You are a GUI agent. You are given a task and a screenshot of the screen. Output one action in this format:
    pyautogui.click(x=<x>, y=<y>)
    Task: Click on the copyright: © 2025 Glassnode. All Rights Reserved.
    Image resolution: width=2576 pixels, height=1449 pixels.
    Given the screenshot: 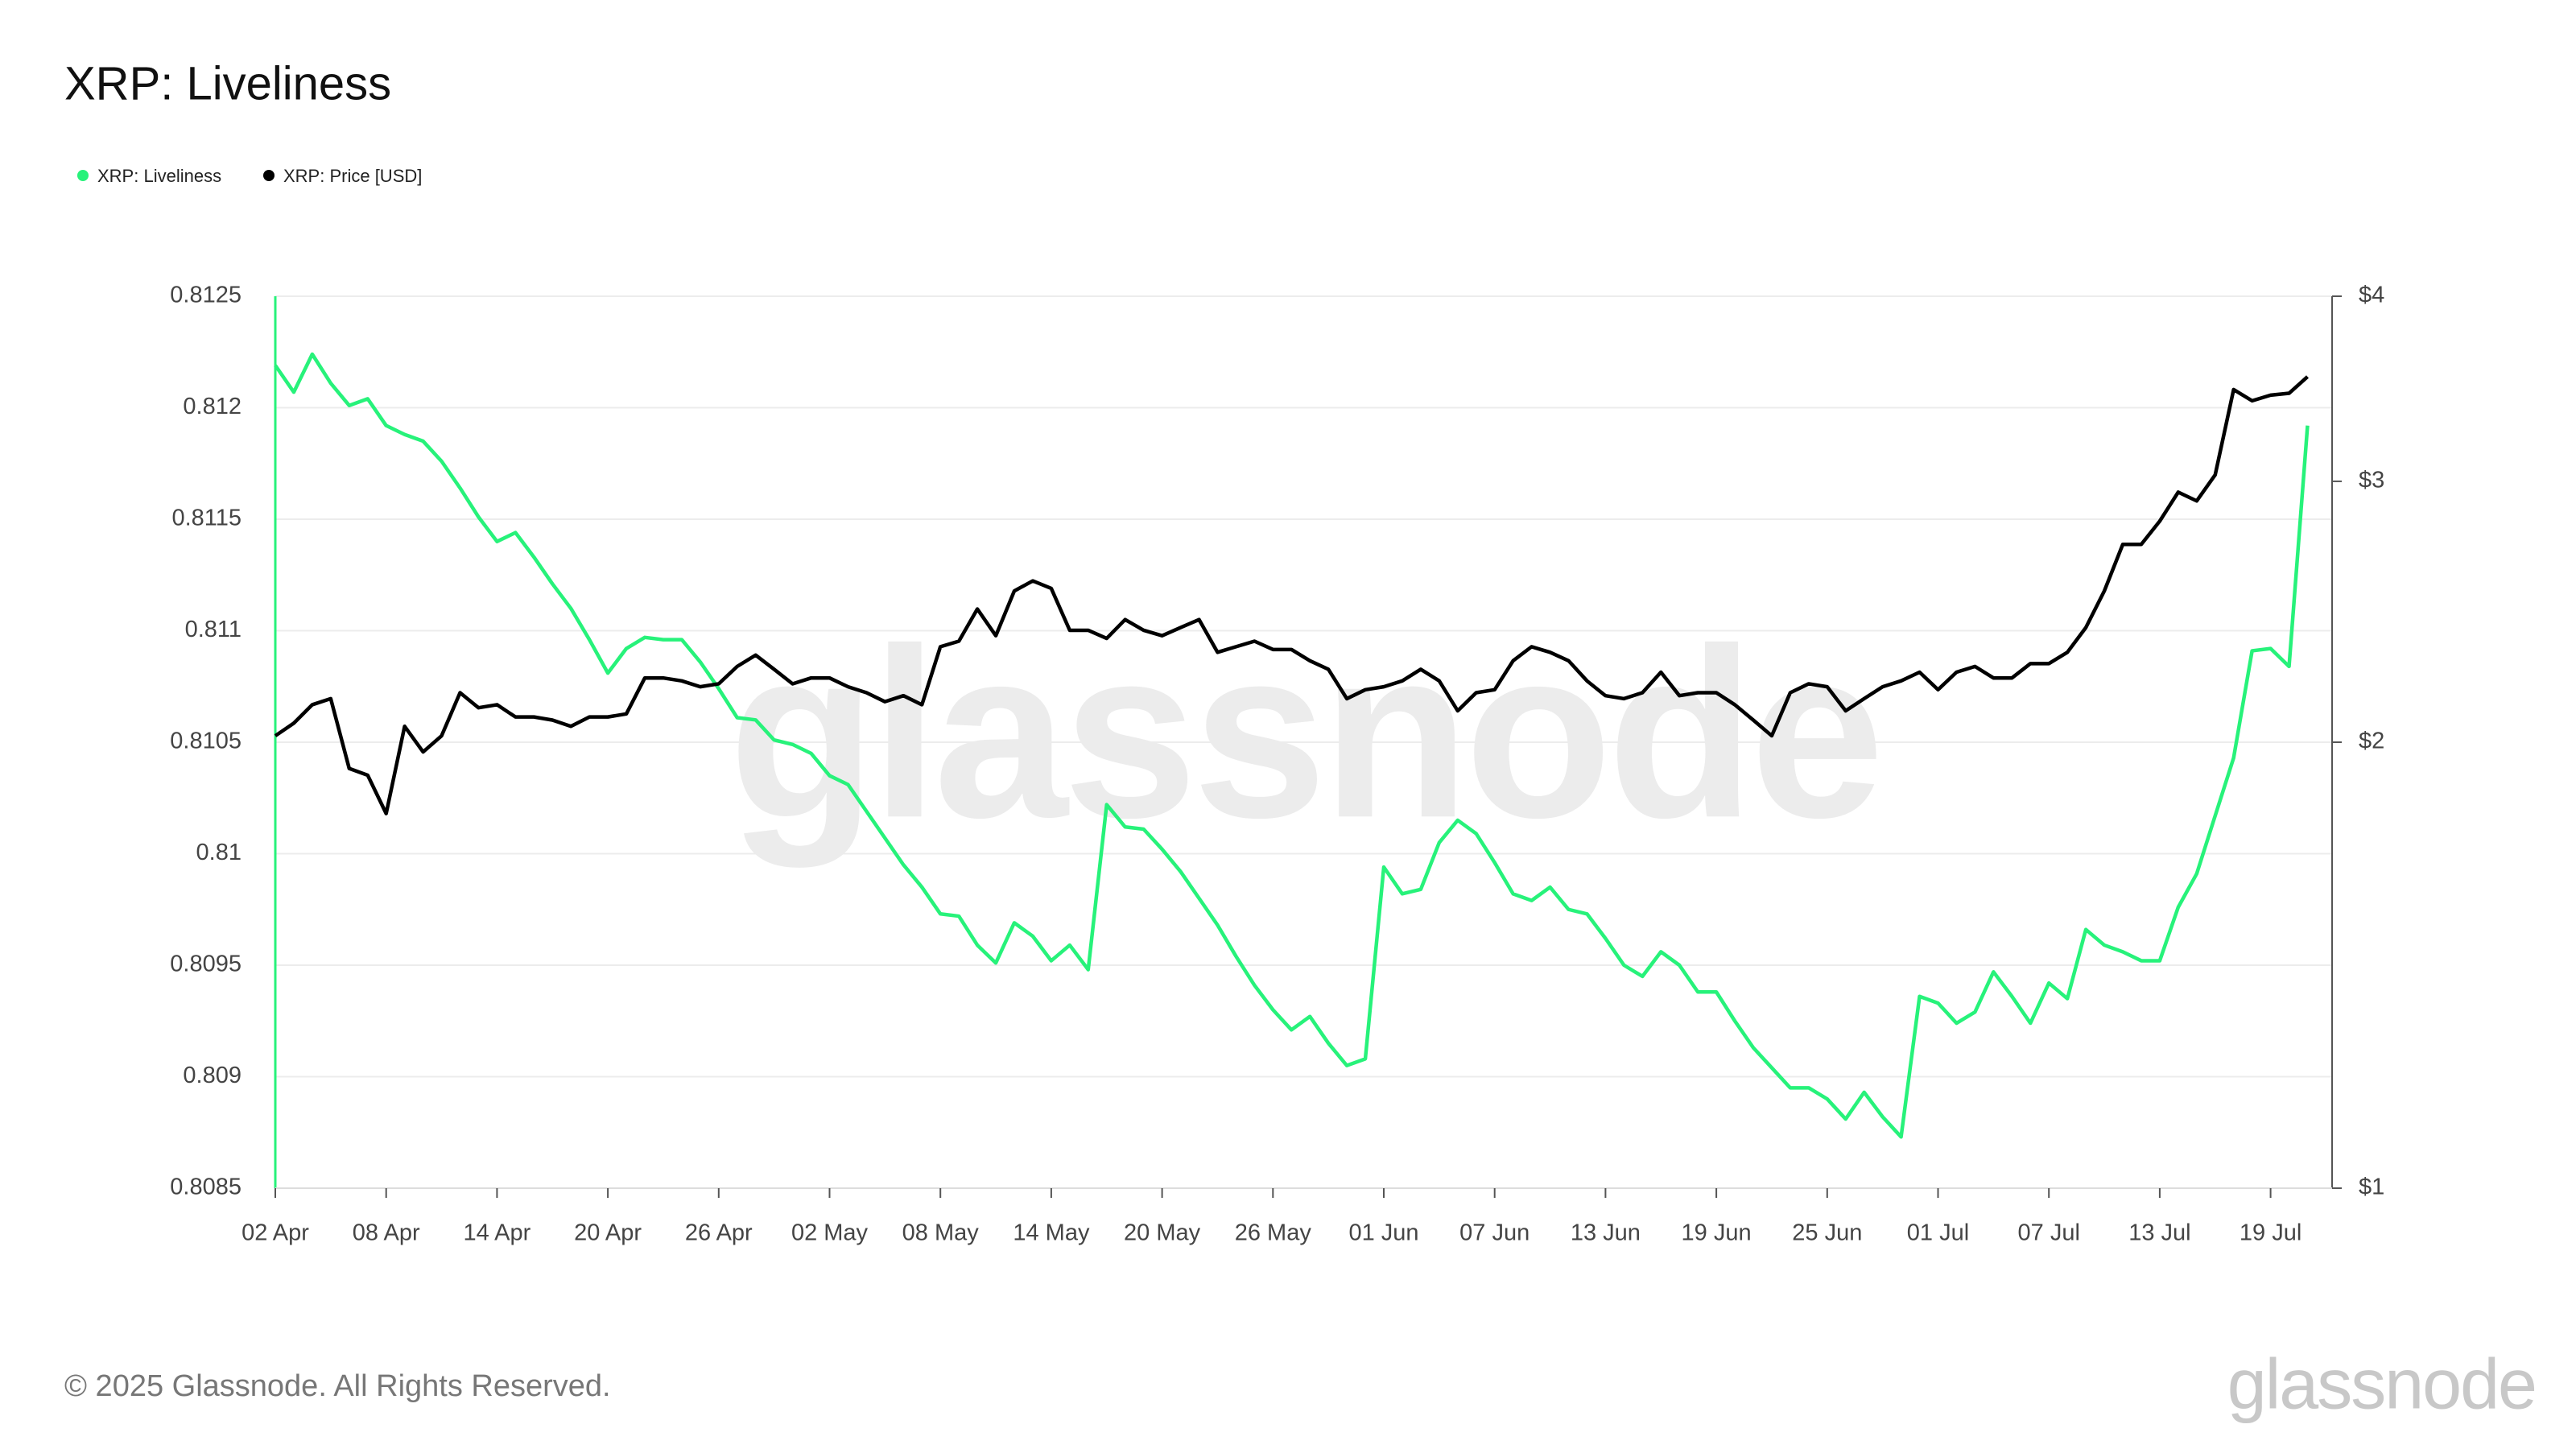 What is the action you would take?
    pyautogui.click(x=337, y=1386)
    